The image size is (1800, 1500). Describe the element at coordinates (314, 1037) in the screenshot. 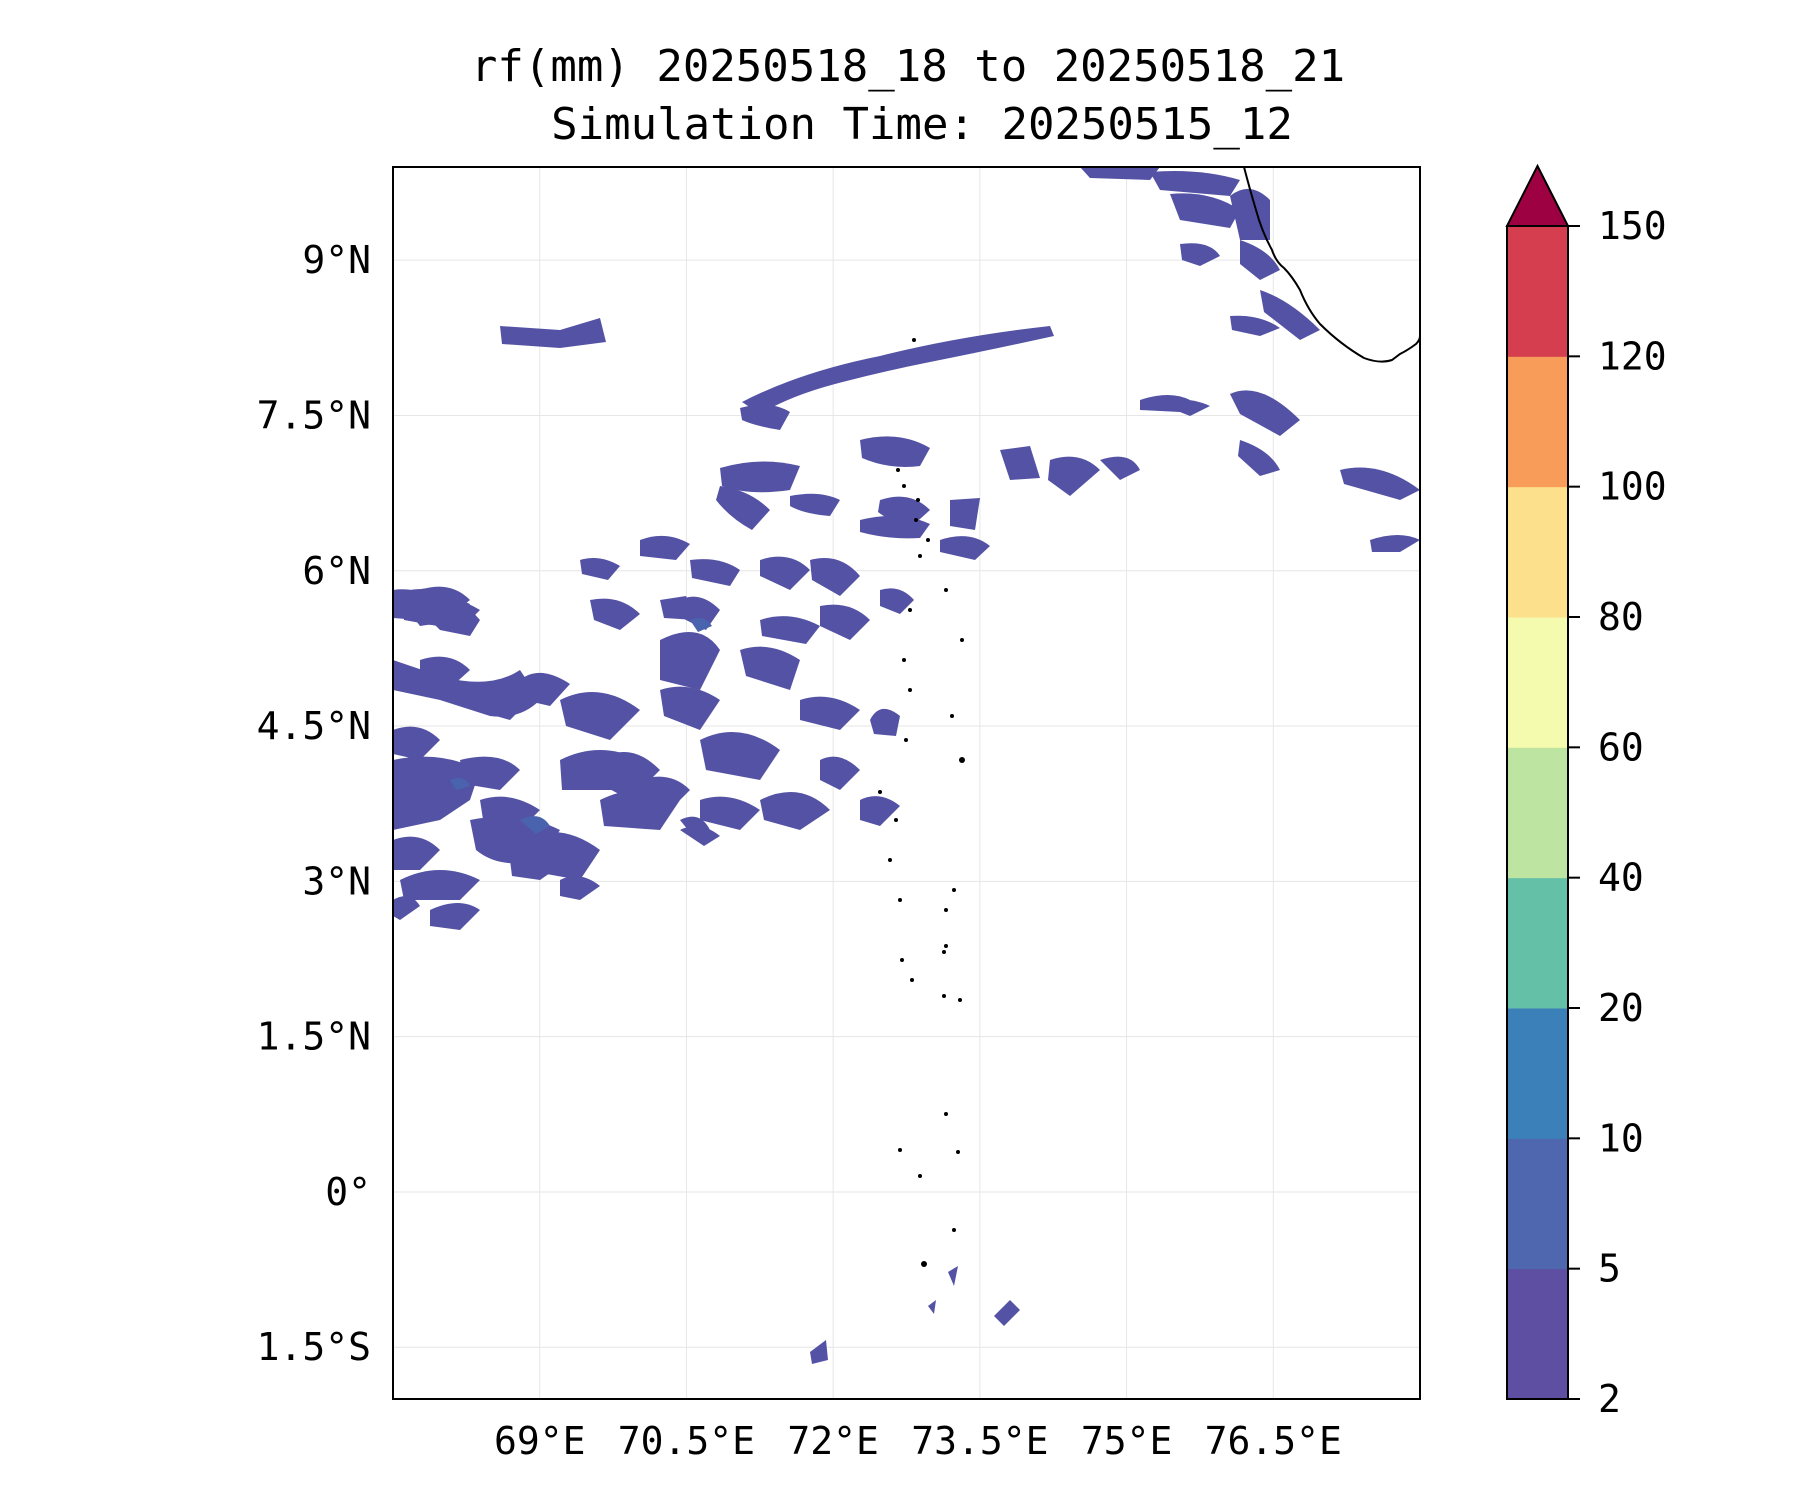

I see `y-tick-label: 1.5°N` at that location.